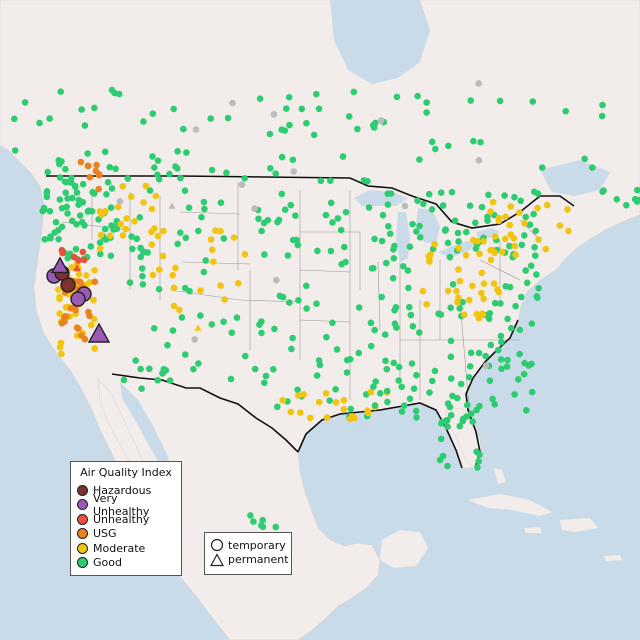  I want to click on land-puerto-rico, so click(613, 558).